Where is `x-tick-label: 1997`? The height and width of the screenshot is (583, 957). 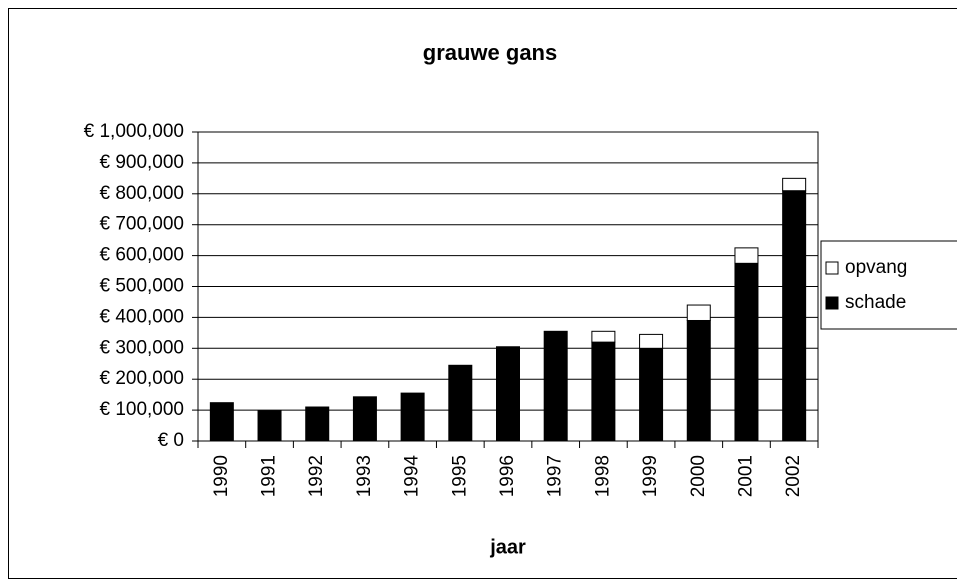
x-tick-label: 1997 is located at coordinates (555, 476).